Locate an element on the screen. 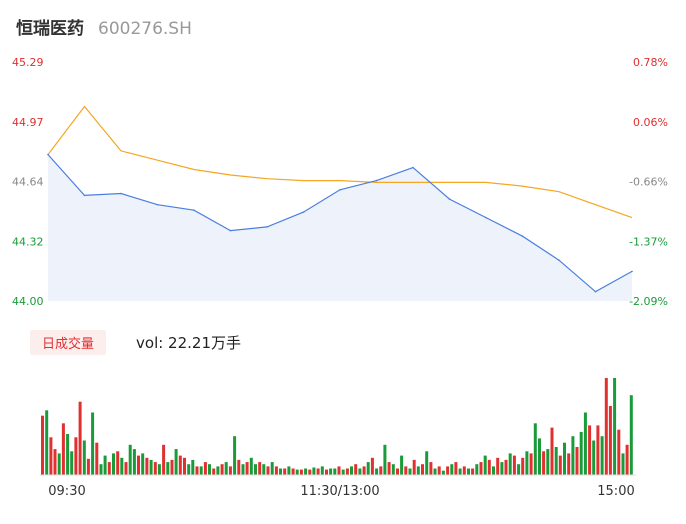 This screenshot has height=524, width=686. volume-readout: vol: 22.21万手 is located at coordinates (189, 342).